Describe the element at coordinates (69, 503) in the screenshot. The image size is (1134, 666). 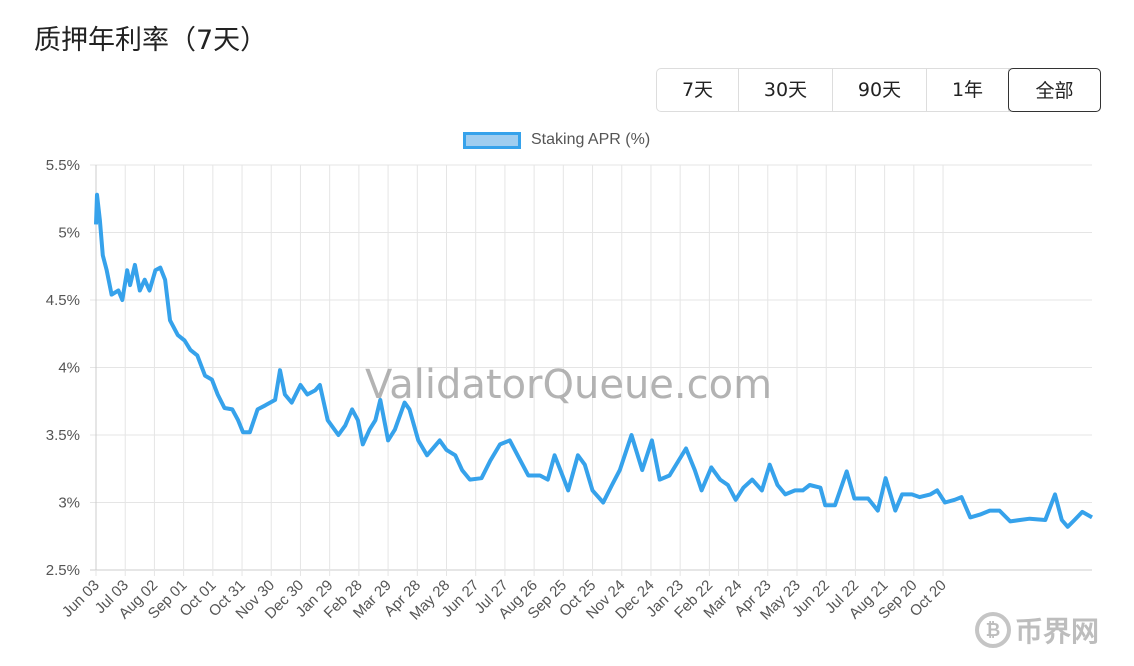
I see `y-tick-label: 3%` at that location.